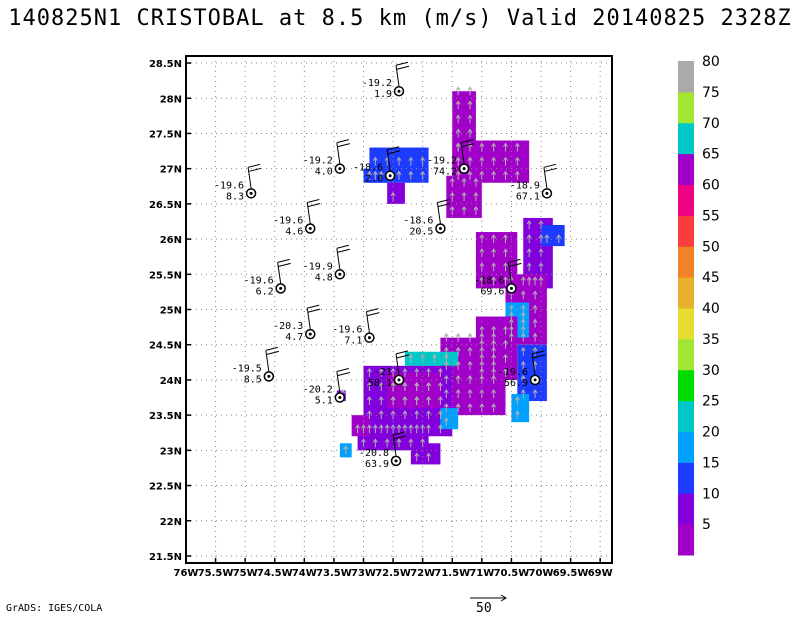 The width and height of the screenshot is (800, 618). I want to click on station-value-label: 4.0, so click(324, 172).